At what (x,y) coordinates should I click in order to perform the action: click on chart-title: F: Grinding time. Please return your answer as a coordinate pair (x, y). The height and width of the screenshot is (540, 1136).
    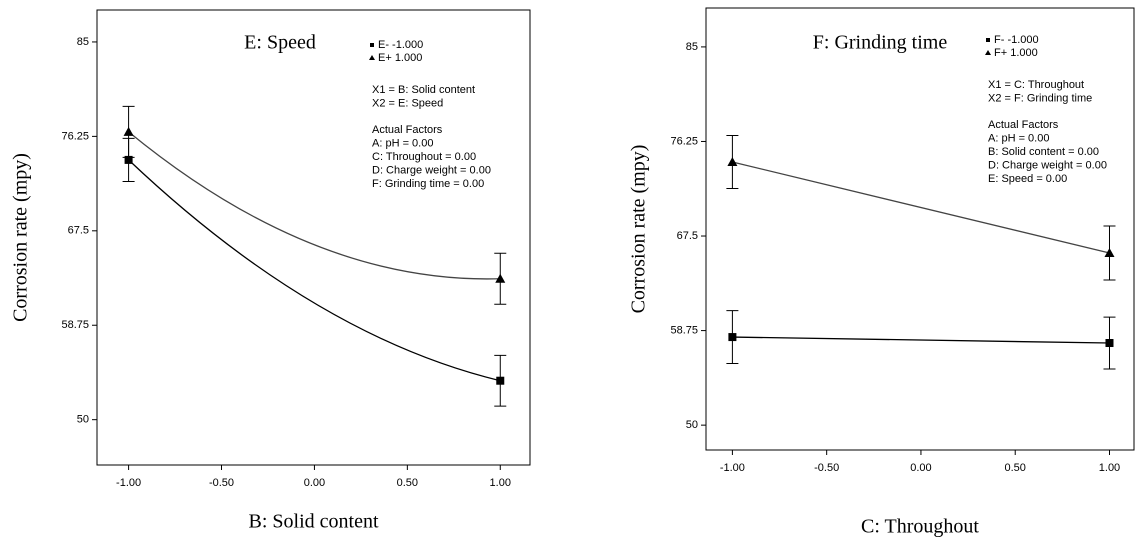
    Looking at the image, I should click on (880, 43).